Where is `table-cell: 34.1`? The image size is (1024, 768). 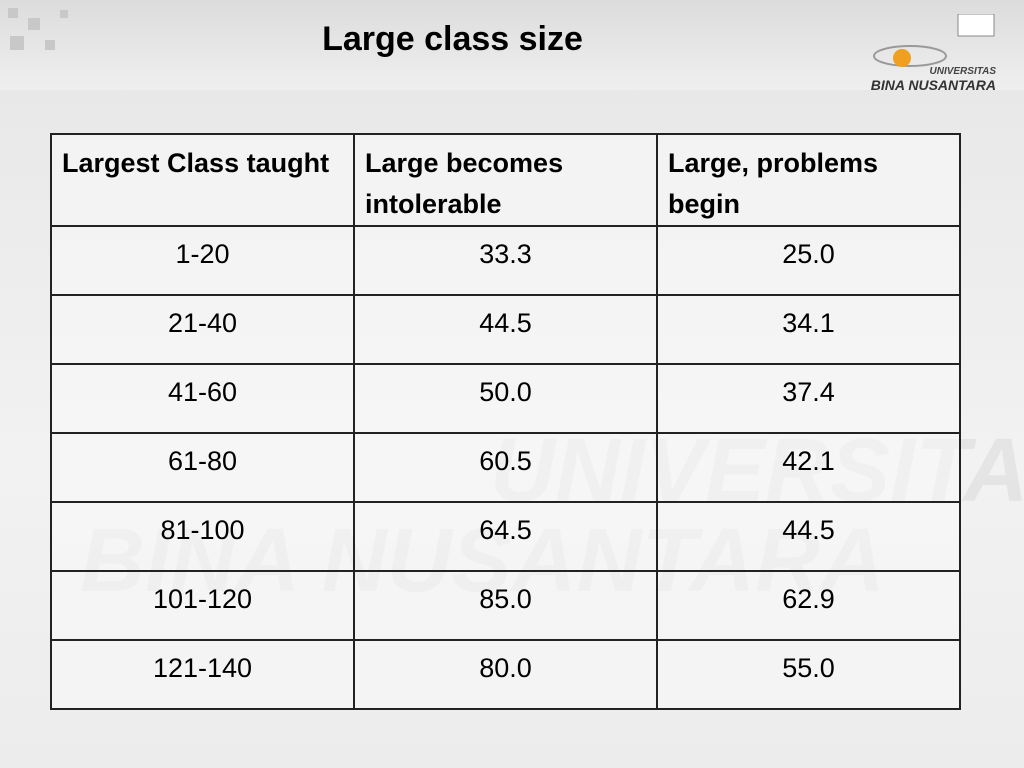 table-cell: 34.1 is located at coordinates (808, 329).